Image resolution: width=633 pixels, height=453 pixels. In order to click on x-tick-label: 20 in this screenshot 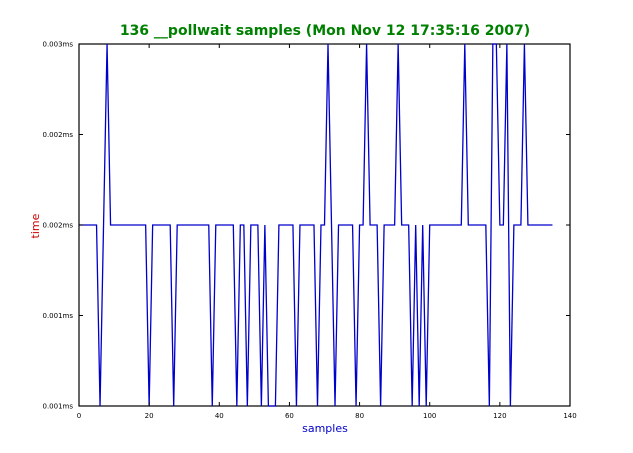, I will do `click(149, 416)`.